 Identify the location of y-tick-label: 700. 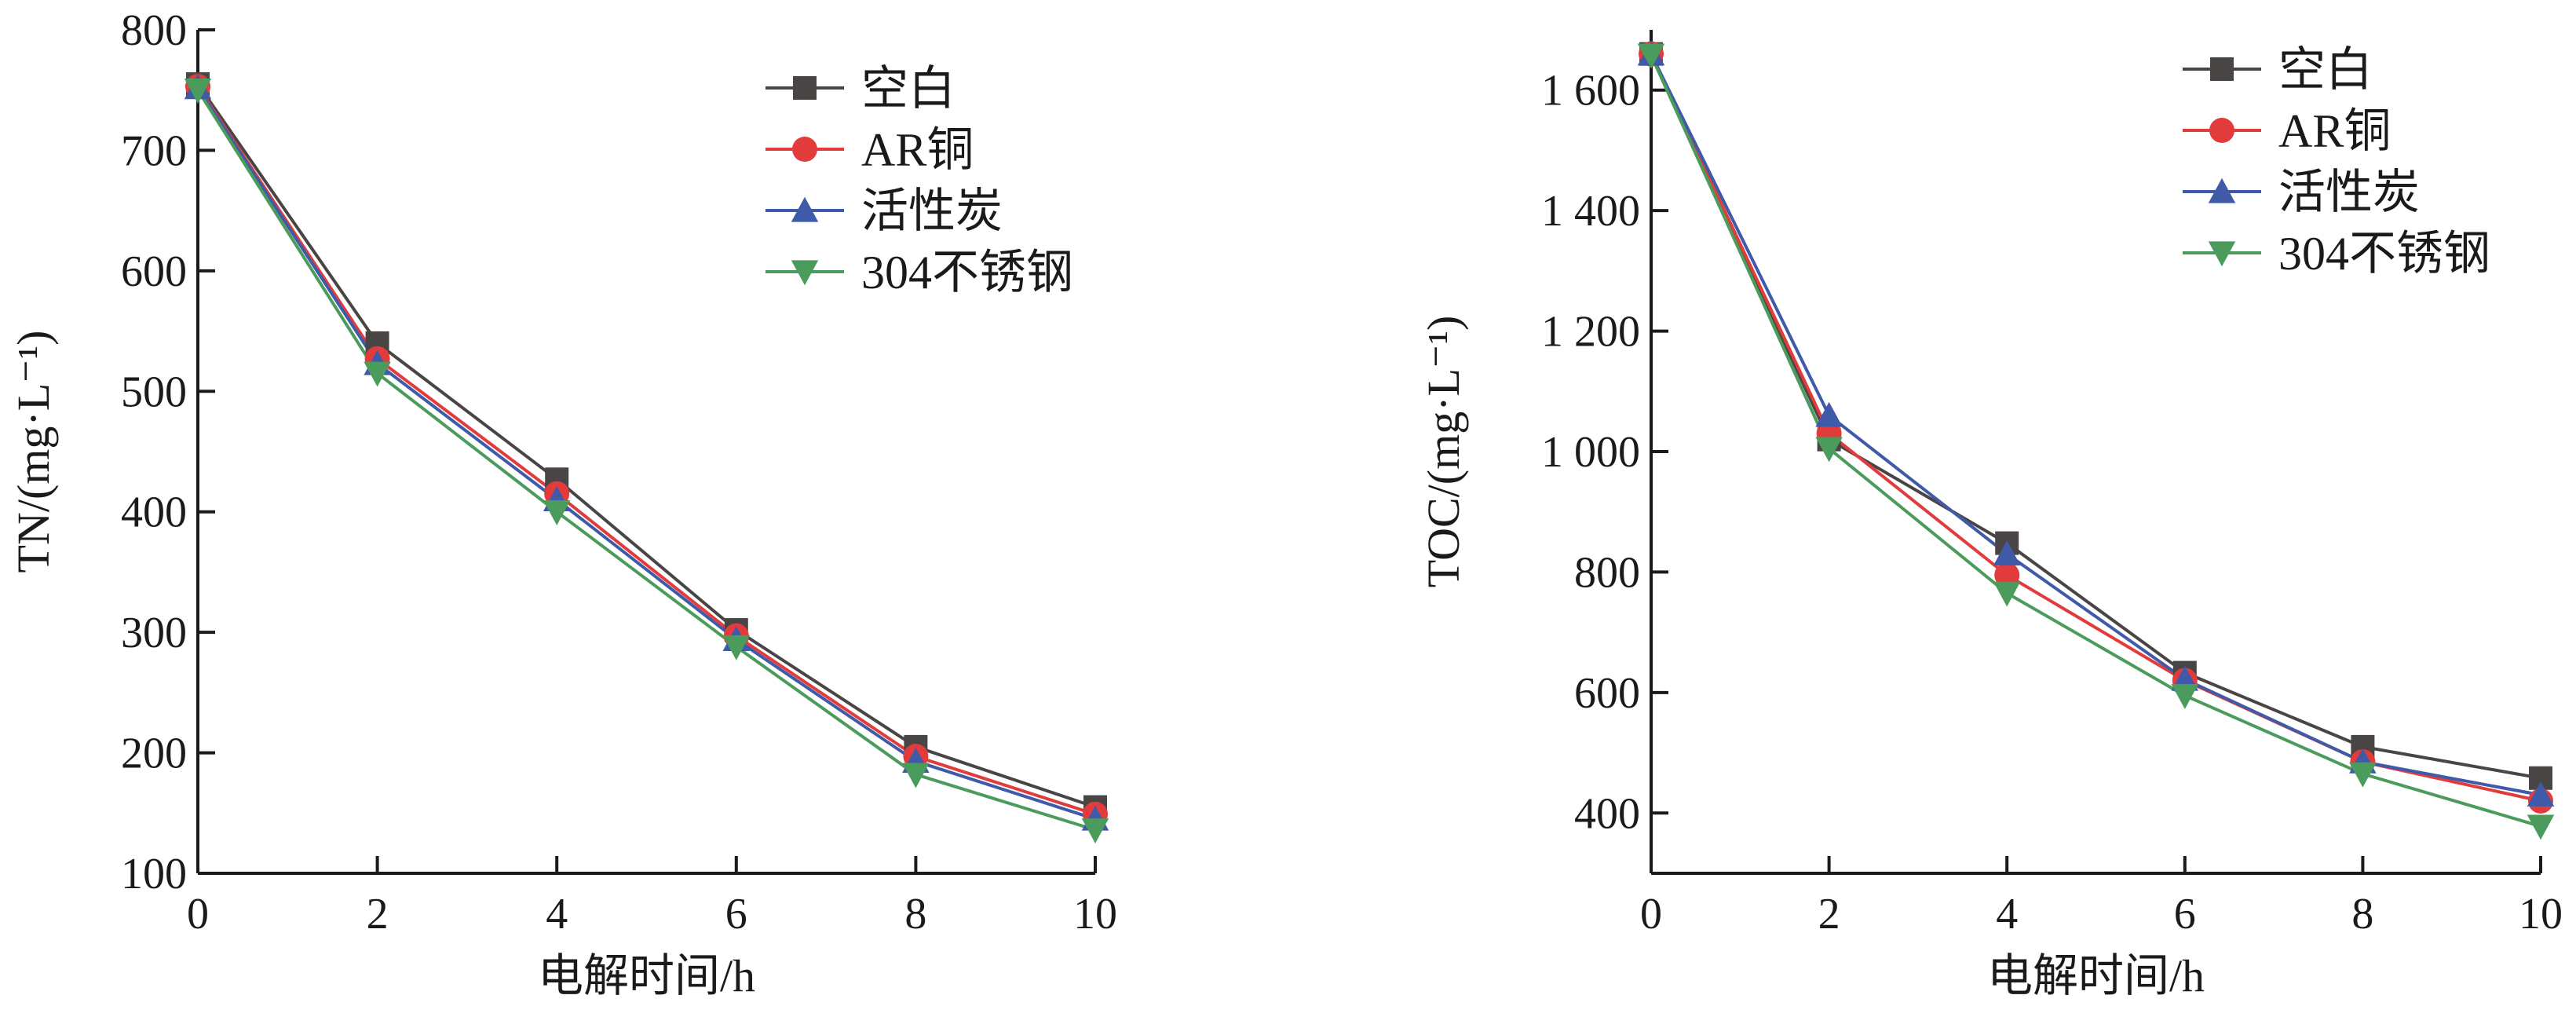
(154, 151).